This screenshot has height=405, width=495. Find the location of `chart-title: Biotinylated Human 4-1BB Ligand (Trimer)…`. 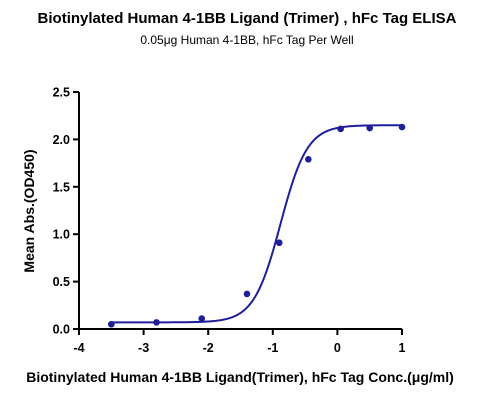

chart-title: Biotinylated Human 4-1BB Ligand (Trimer)… is located at coordinates (247, 18).